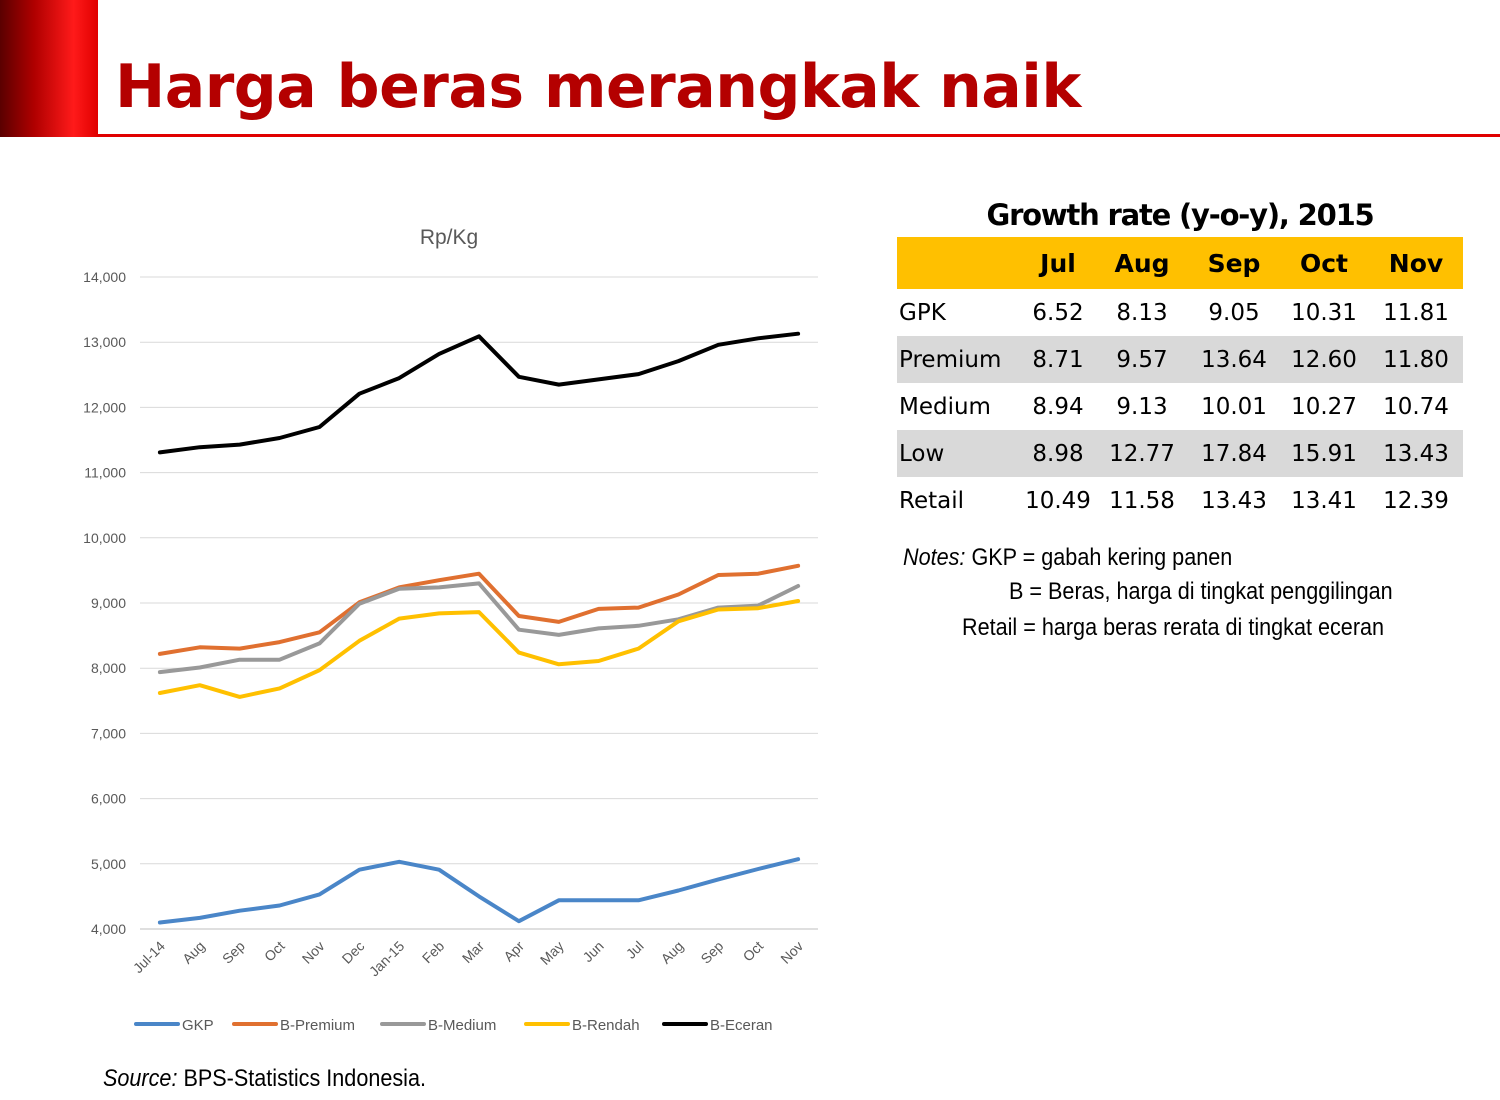  What do you see at coordinates (149, 957) in the screenshot?
I see `x-tick-label: Jul-14` at bounding box center [149, 957].